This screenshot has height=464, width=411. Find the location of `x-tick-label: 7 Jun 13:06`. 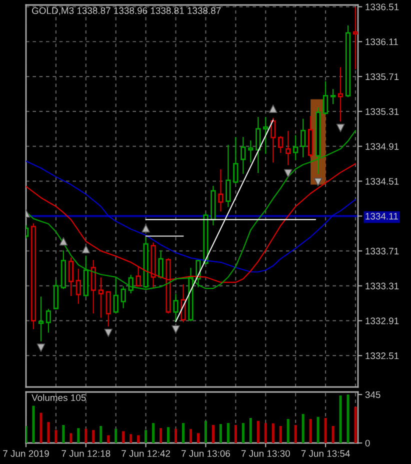

x-tick-label: 7 Jun 13:06 is located at coordinates (206, 453).